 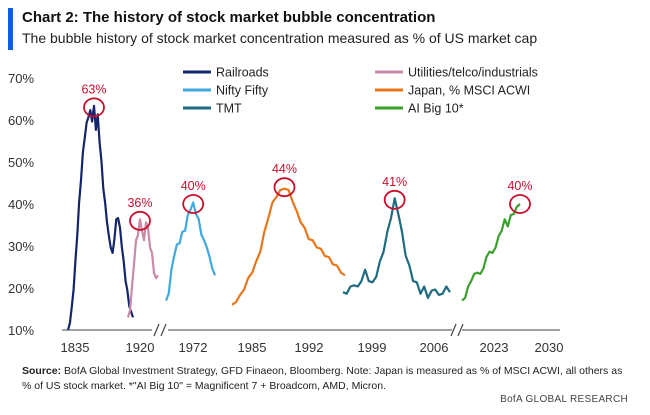 What do you see at coordinates (140, 347) in the screenshot?
I see `x-tick-label: 1920` at bounding box center [140, 347].